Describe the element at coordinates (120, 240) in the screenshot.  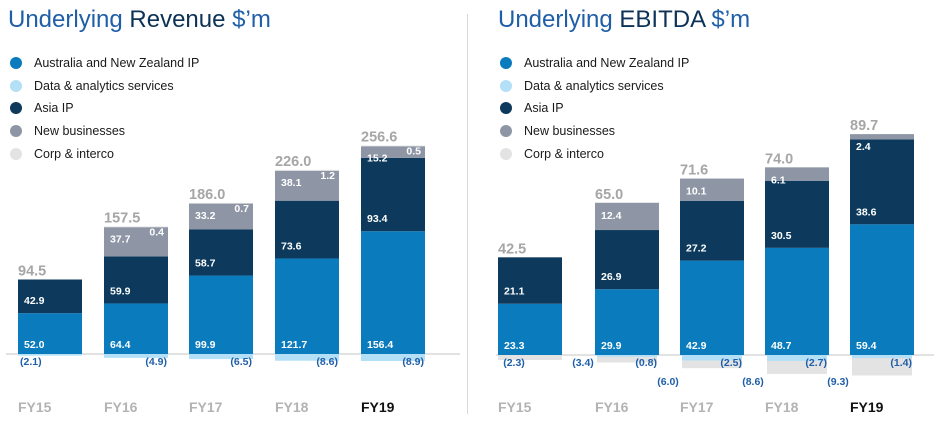
I see `value-label-new-businesses: 37.7` at that location.